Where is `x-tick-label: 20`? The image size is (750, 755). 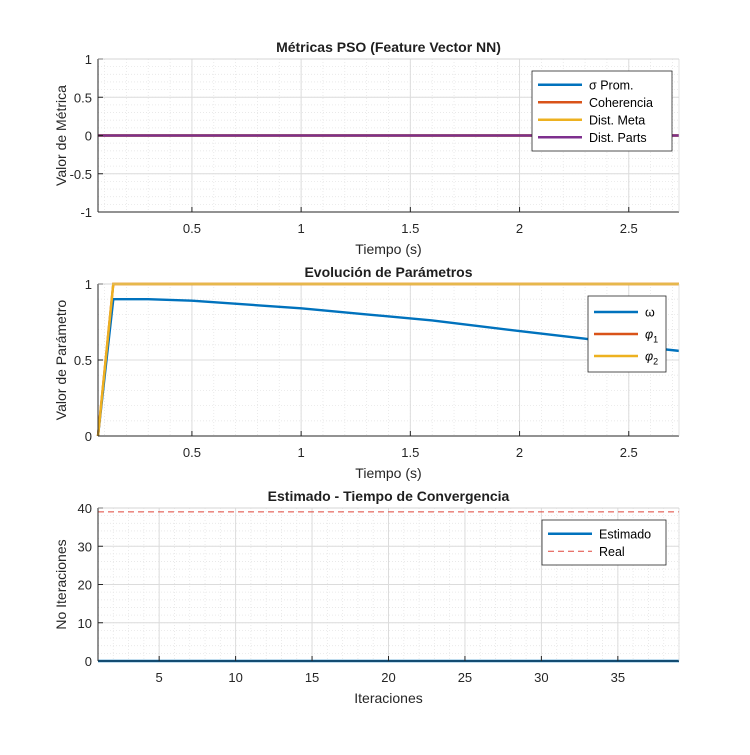 x-tick-label: 20 is located at coordinates (388, 677).